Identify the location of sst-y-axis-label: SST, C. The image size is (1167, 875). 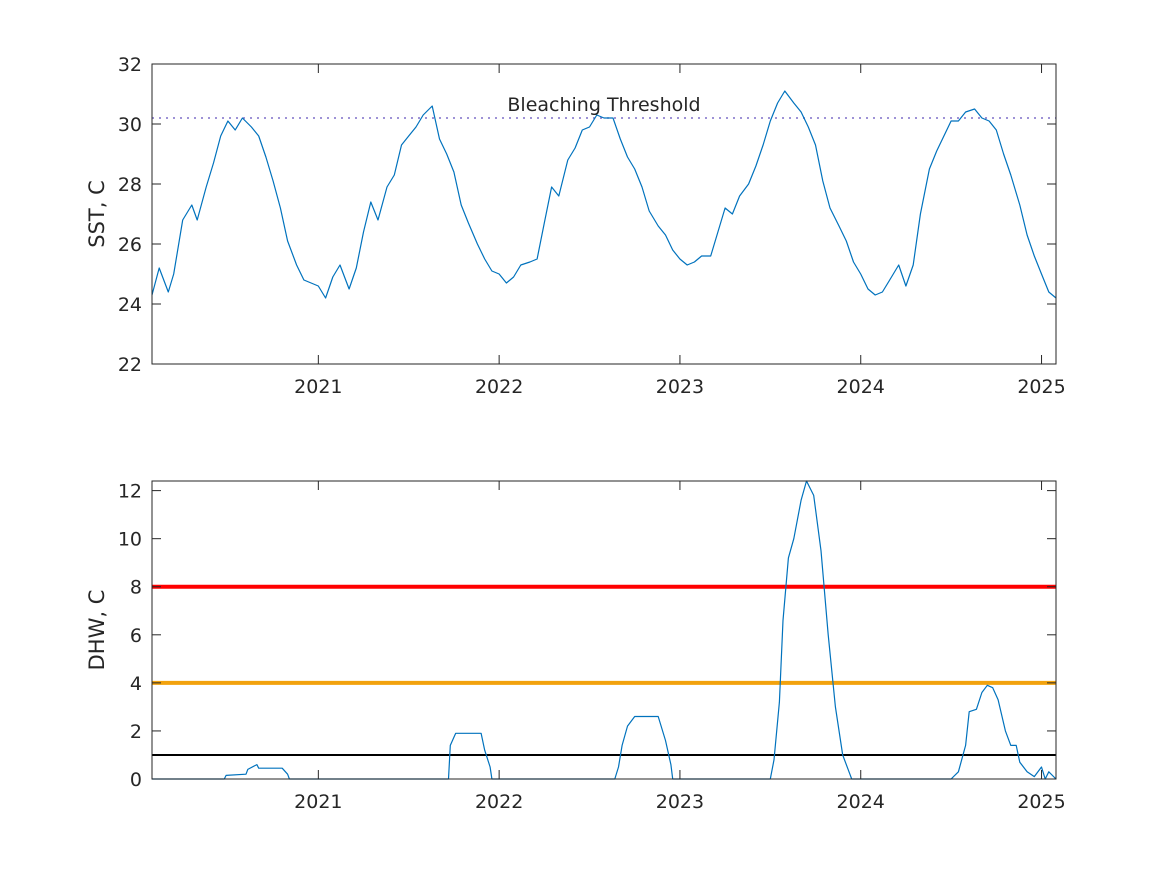
(97, 214).